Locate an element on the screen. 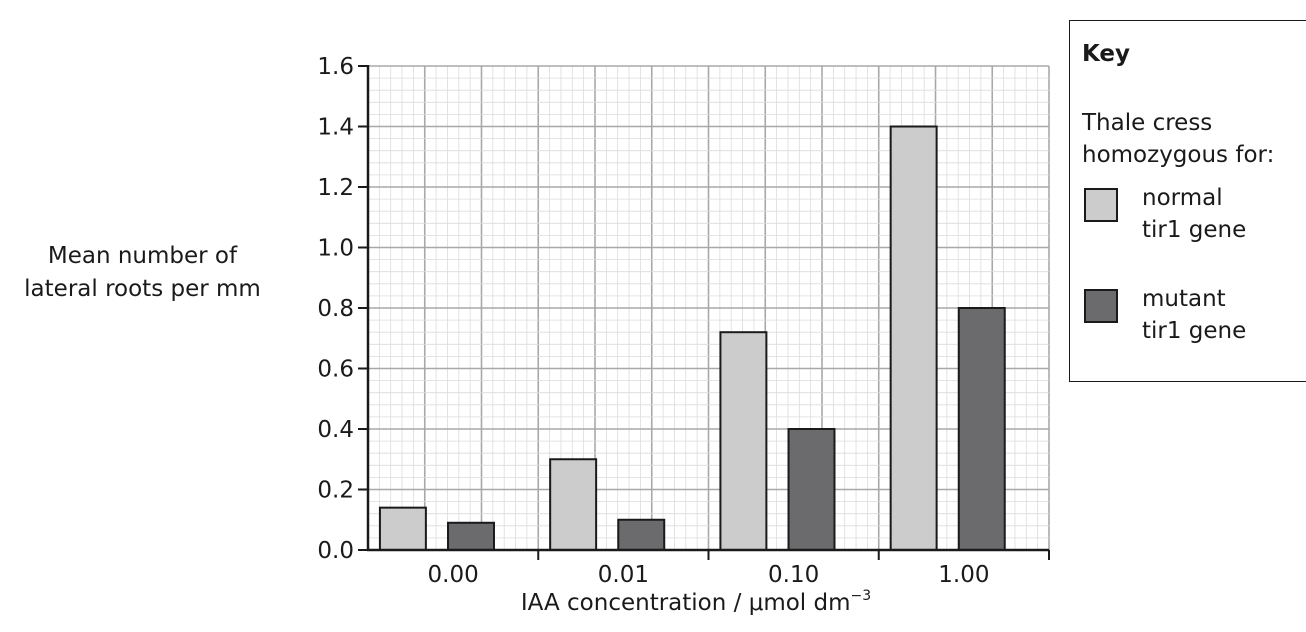 The image size is (1306, 632). y-tick-label: 1.2 is located at coordinates (335, 188).